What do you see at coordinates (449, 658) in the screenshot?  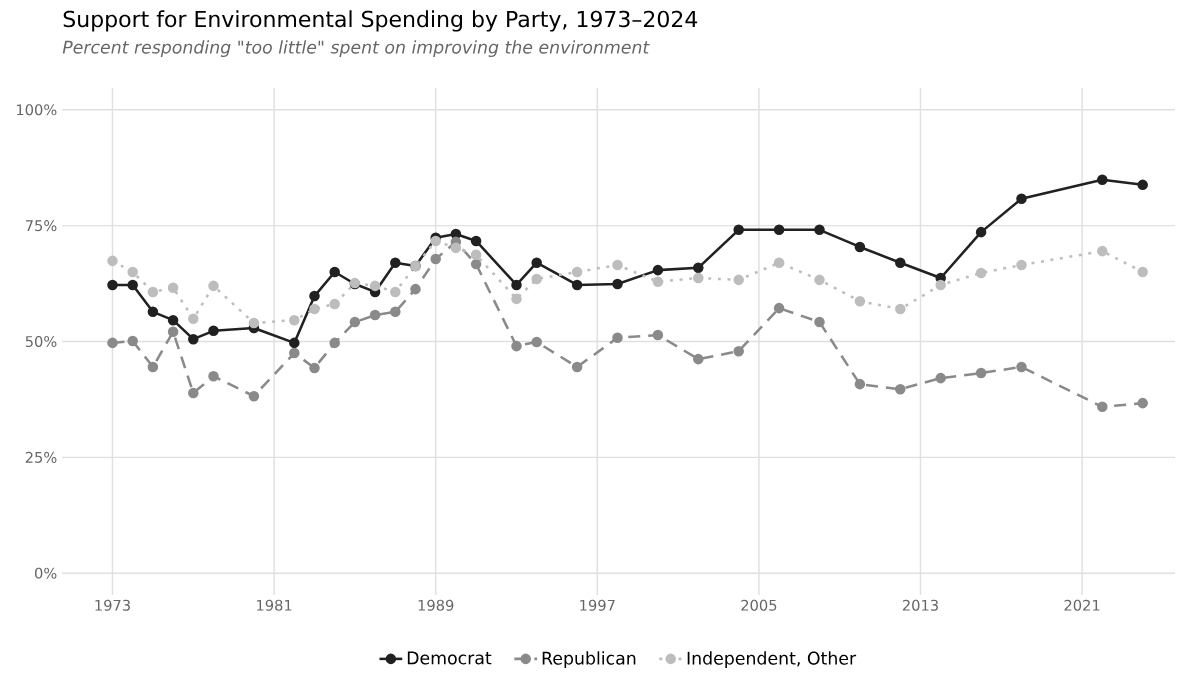 I see `legend-label: Democrat` at bounding box center [449, 658].